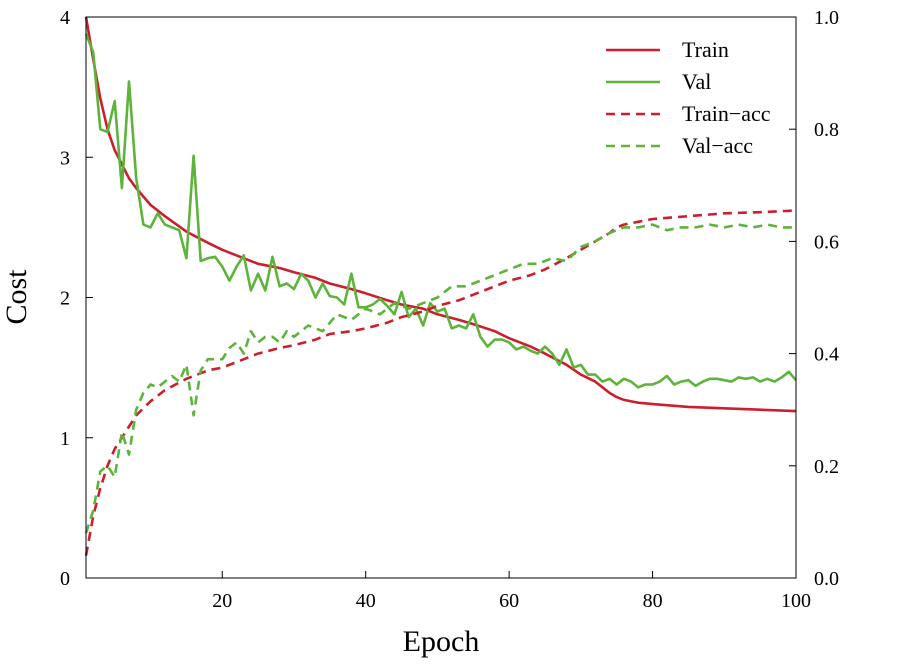 The image size is (899, 670). I want to click on legend: Train Val Train−acc Val−acc, so click(688, 97).